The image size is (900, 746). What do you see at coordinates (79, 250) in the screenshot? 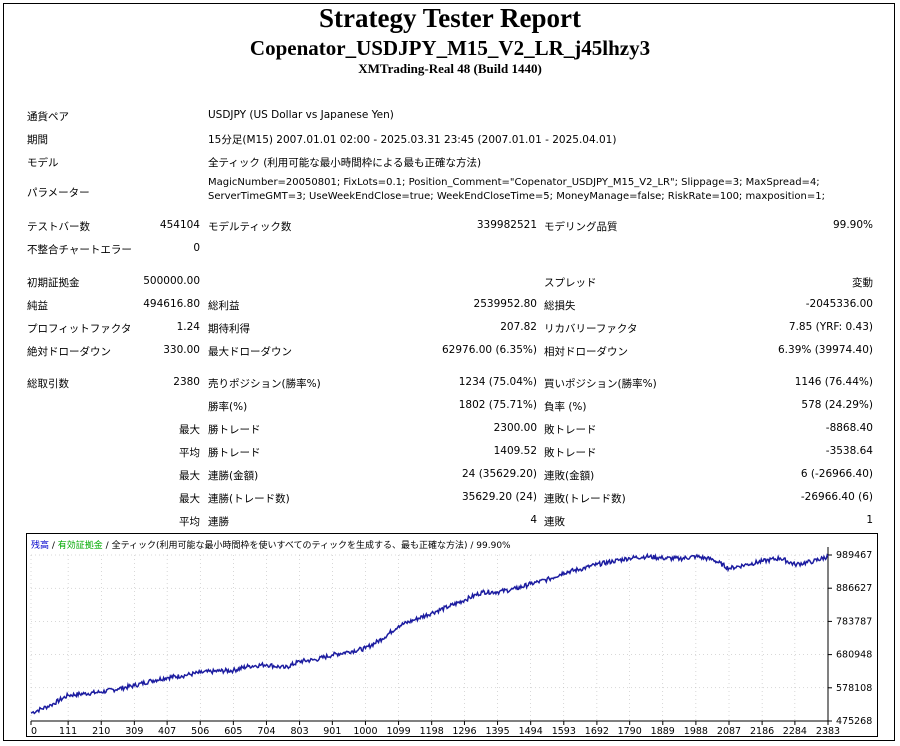
I see `errors-label: 不整合チャートエラー` at bounding box center [79, 250].